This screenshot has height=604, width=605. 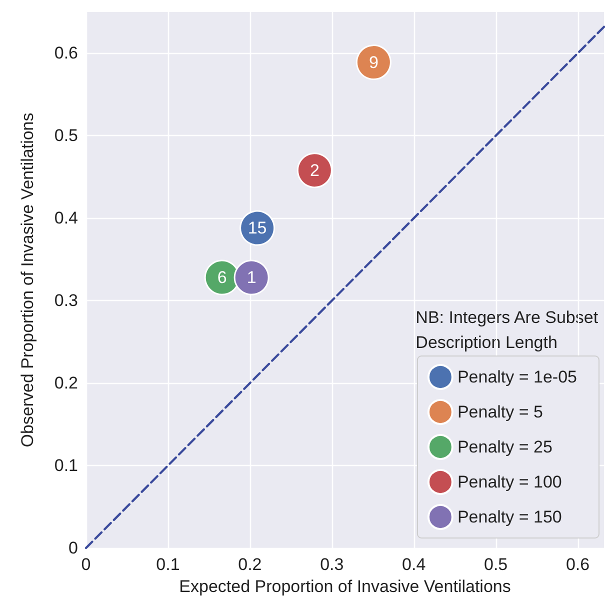 I want to click on legend-label: Penalty = 150, so click(x=509, y=517).